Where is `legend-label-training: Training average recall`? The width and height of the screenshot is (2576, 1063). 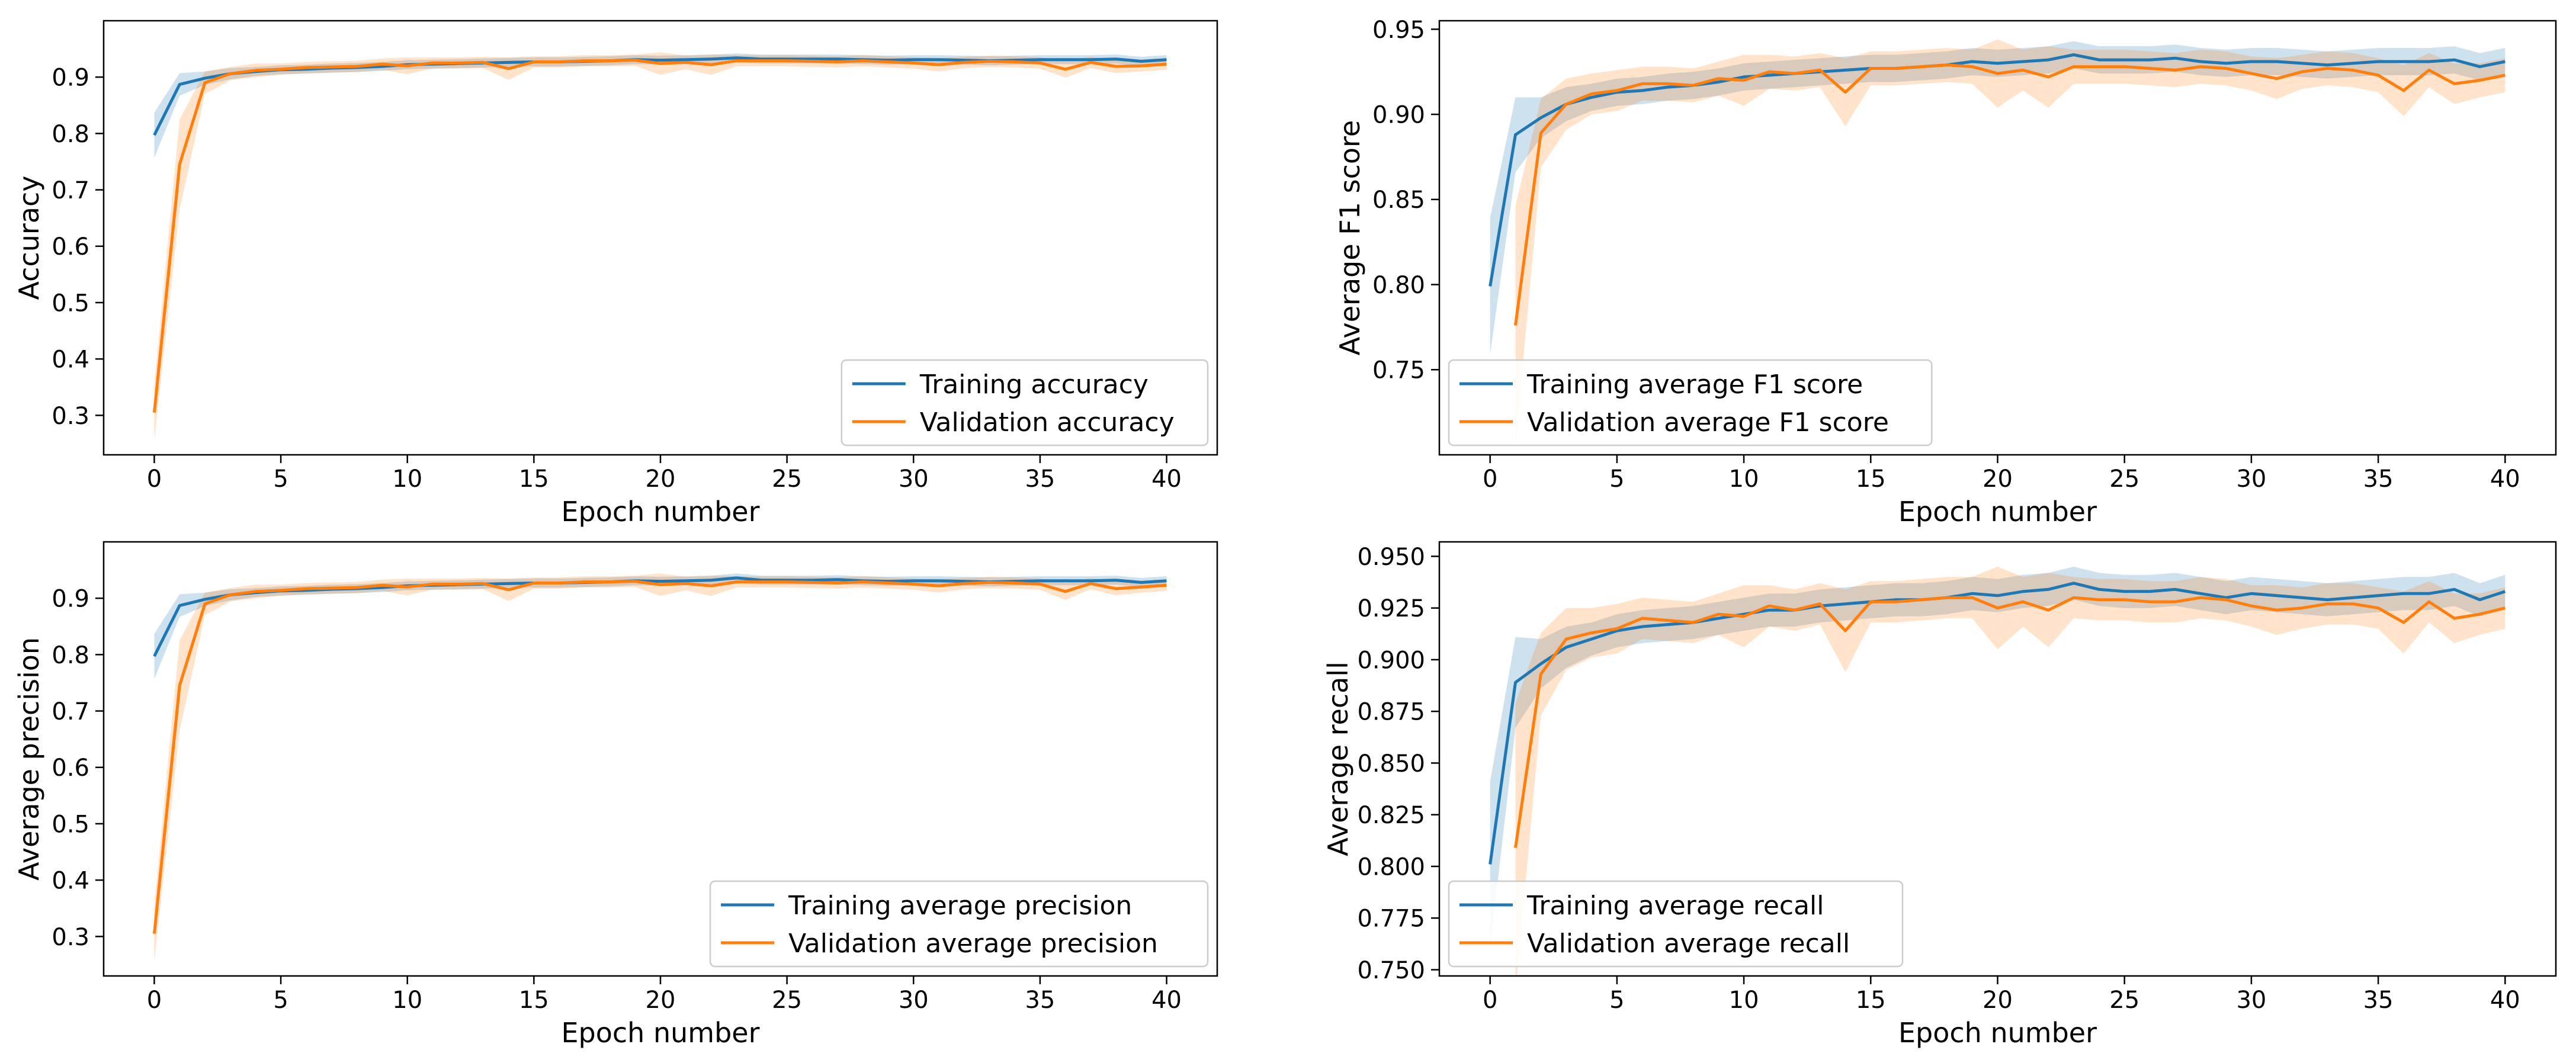 legend-label-training: Training average recall is located at coordinates (1675, 906).